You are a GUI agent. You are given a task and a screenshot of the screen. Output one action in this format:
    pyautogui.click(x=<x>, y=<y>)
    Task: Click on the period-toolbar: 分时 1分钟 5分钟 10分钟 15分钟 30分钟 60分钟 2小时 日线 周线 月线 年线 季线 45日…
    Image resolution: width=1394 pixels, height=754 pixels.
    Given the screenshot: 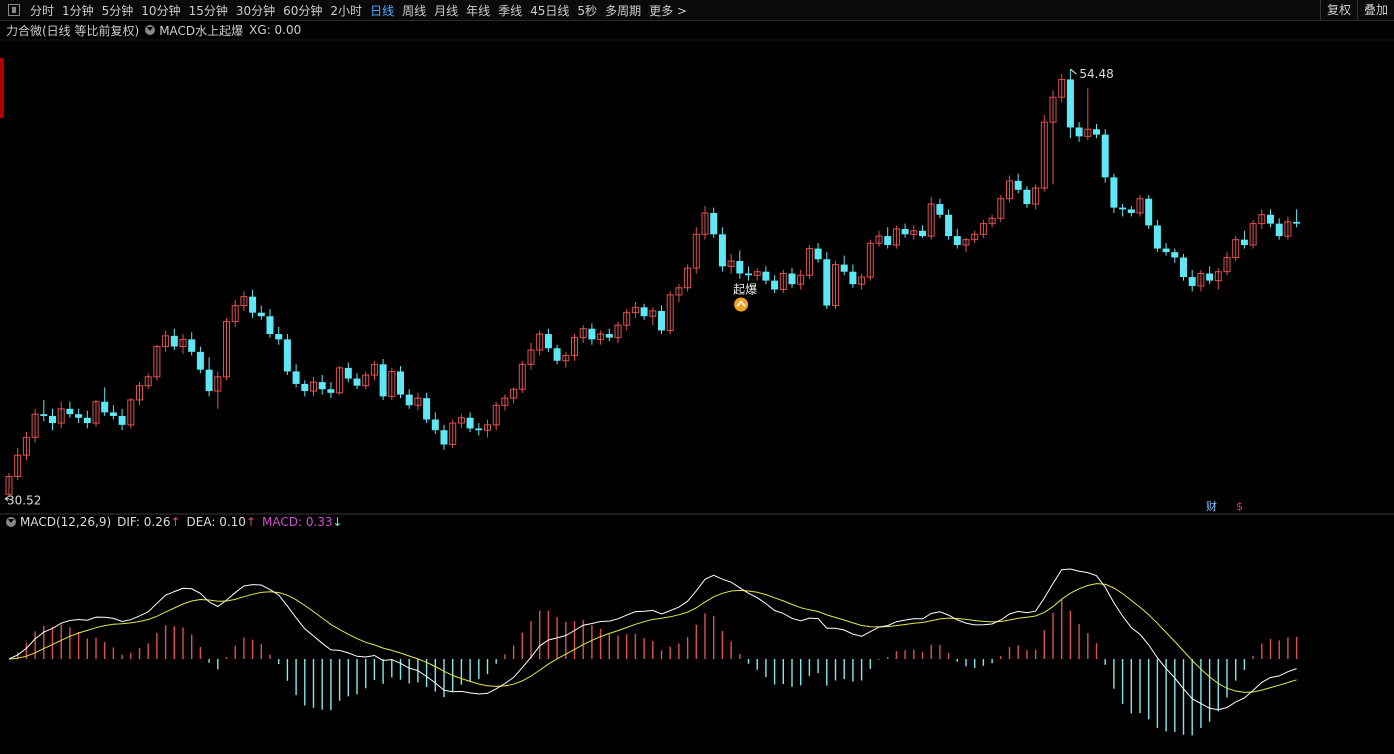 What is the action you would take?
    pyautogui.click(x=697, y=10)
    